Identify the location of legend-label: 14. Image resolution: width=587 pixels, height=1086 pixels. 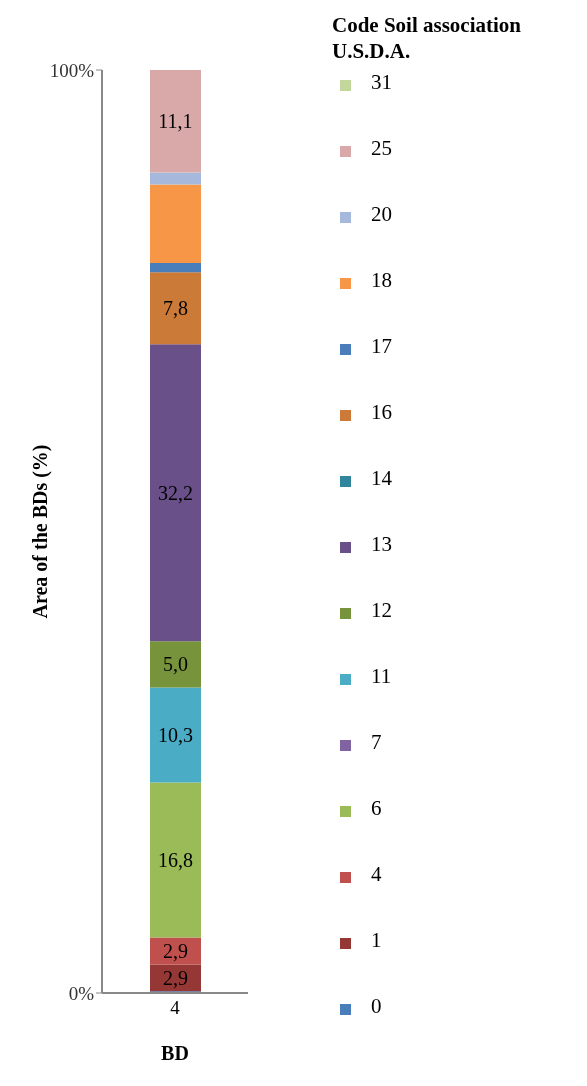
(381, 478).